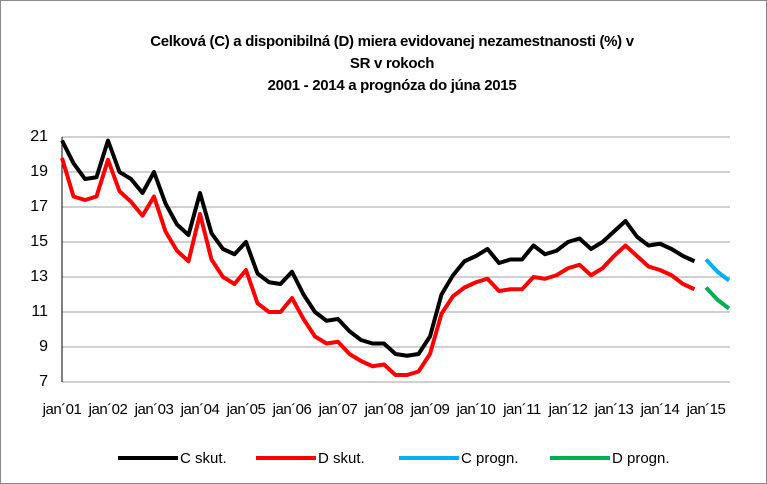 The height and width of the screenshot is (484, 767). What do you see at coordinates (108, 409) in the screenshot?
I see `x-tick-label: jan´02` at bounding box center [108, 409].